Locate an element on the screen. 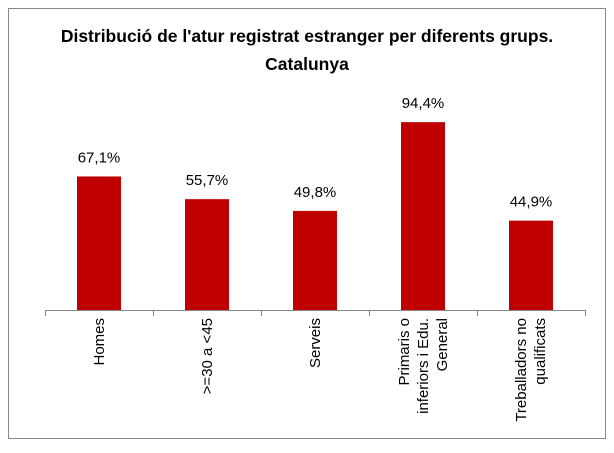 This screenshot has width=614, height=453. x-tick-label: Serveis is located at coordinates (315, 343).